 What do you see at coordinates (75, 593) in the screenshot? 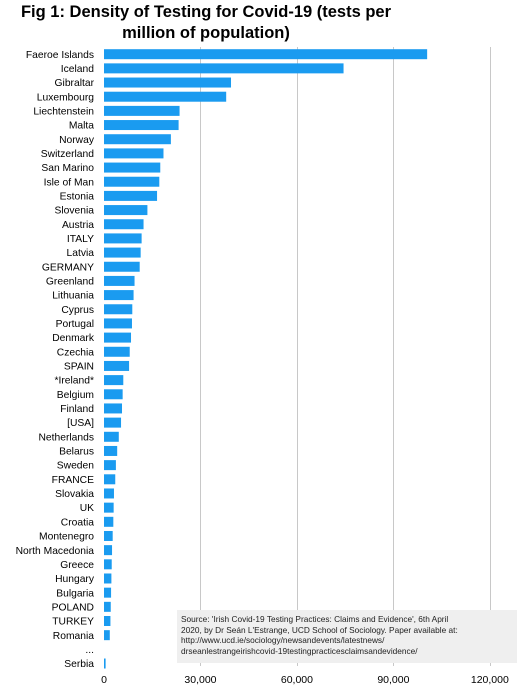
I see `category-label: Bulgaria` at bounding box center [75, 593].